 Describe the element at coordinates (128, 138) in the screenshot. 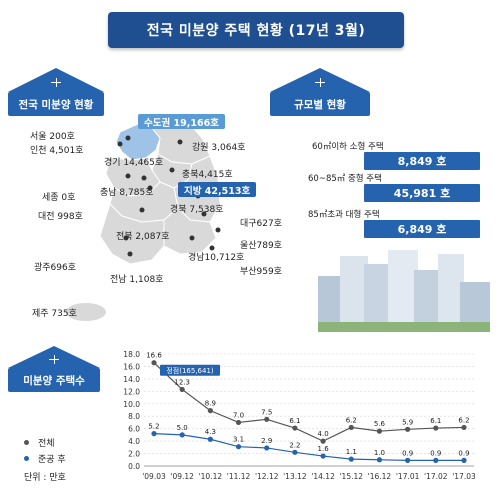

I see `seoul-dot` at that location.